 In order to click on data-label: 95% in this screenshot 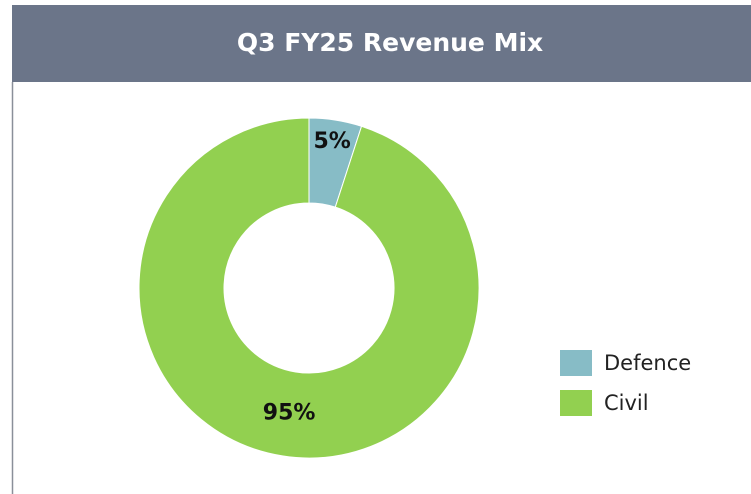, I will do `click(289, 412)`.